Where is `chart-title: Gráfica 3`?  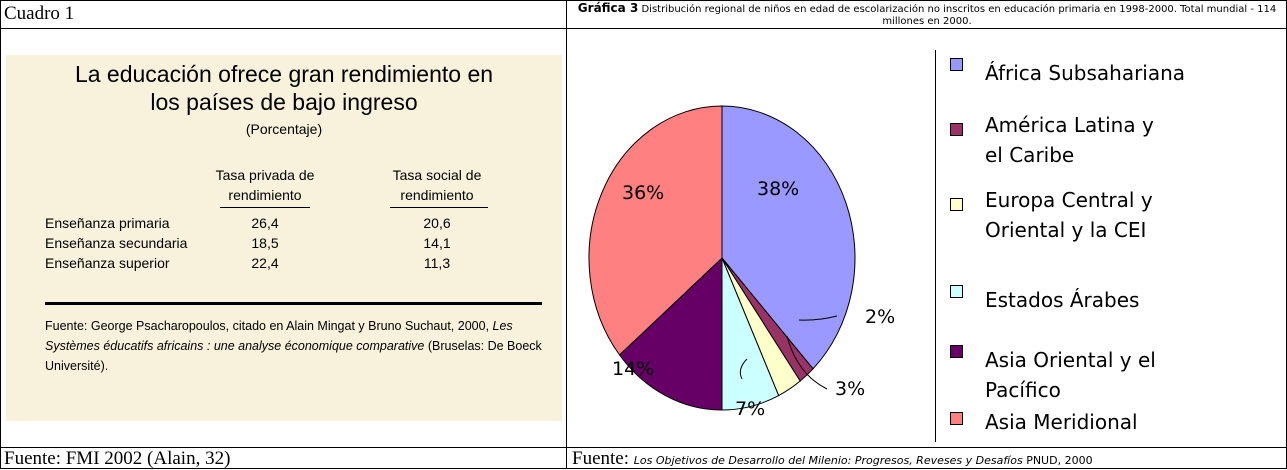
chart-title: Gráfica 3 is located at coordinates (608, 8).